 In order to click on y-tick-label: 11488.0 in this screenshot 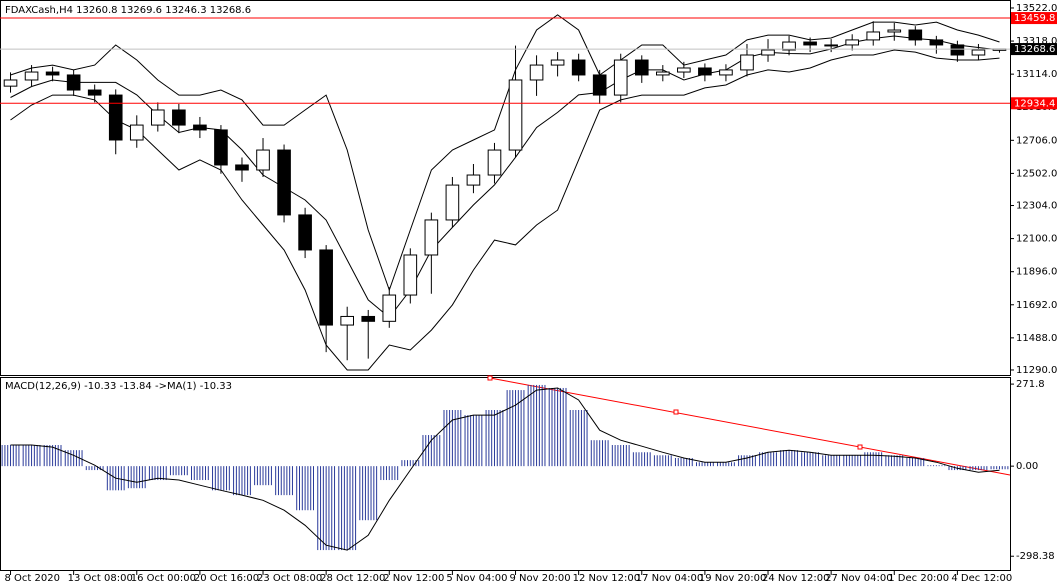, I will do `click(1036, 338)`.